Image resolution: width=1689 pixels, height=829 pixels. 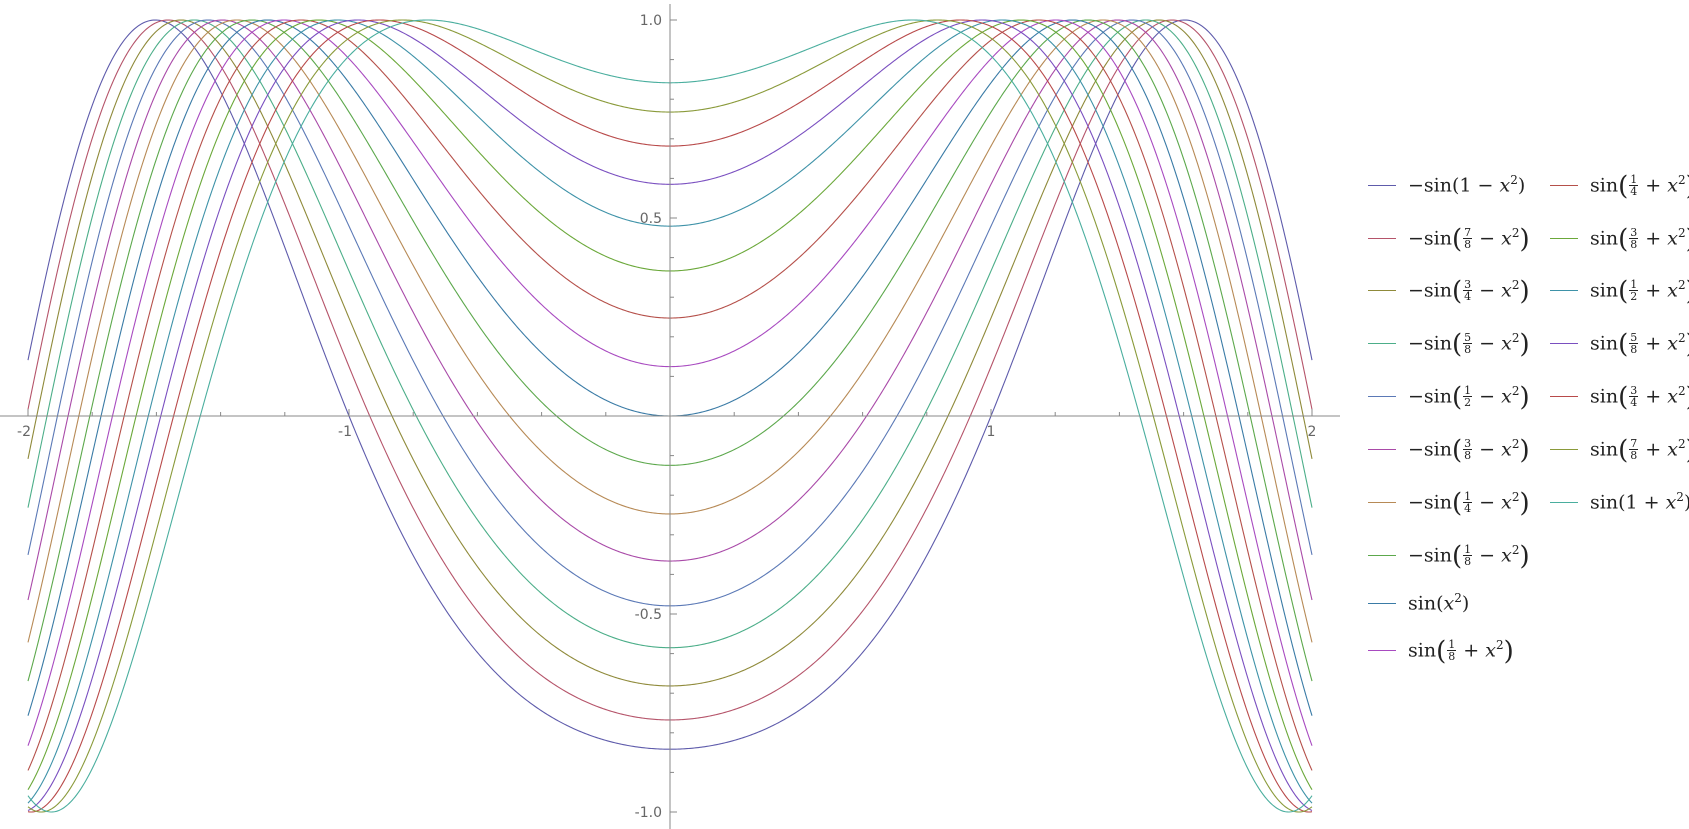 I want to click on y-tick-label: -0.5, so click(x=648, y=615).